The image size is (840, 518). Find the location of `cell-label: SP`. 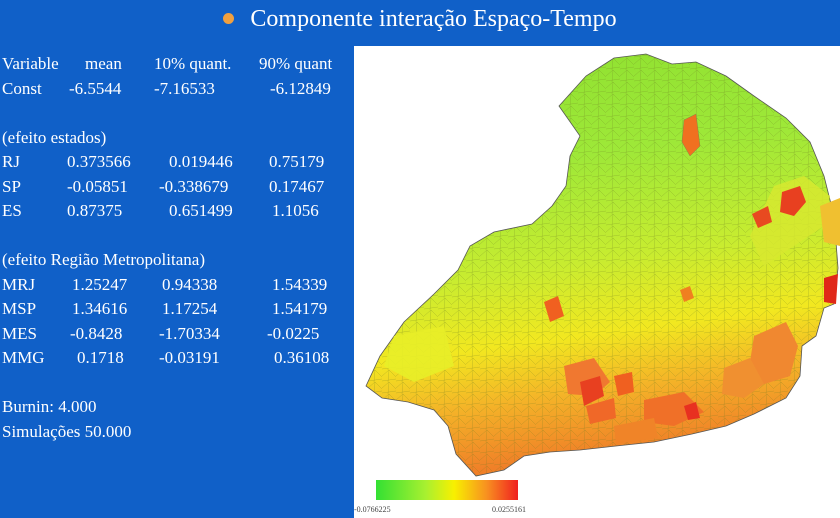

cell-label: SP is located at coordinates (11, 186).